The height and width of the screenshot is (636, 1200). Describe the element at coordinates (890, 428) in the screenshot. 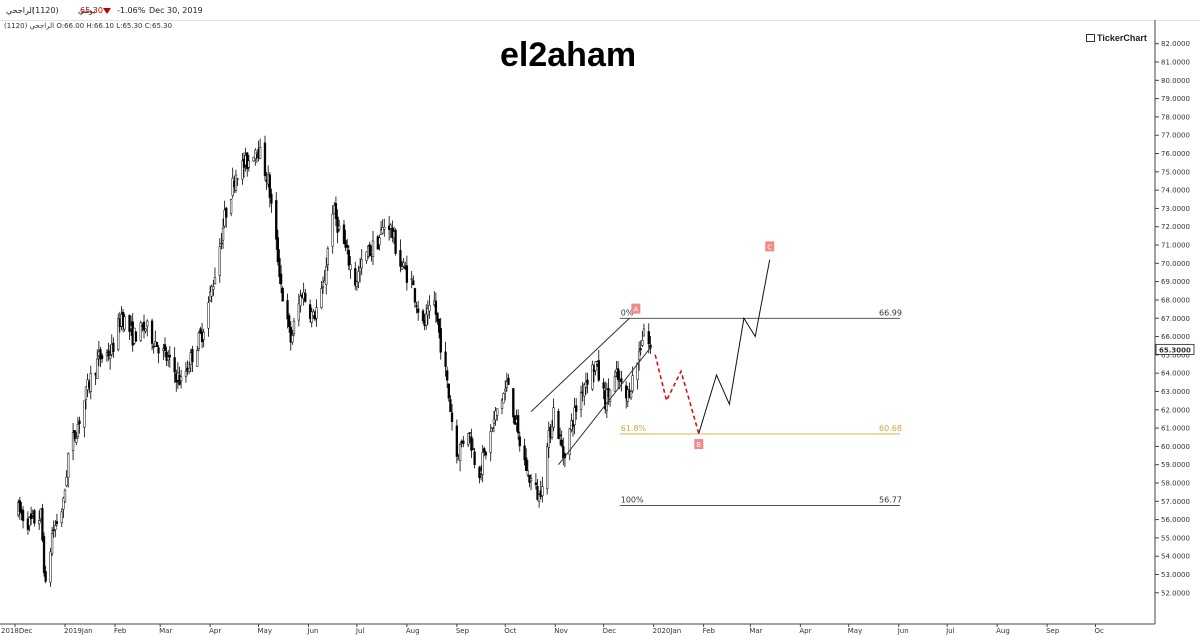

I see `fib-level-value: 60.68` at that location.